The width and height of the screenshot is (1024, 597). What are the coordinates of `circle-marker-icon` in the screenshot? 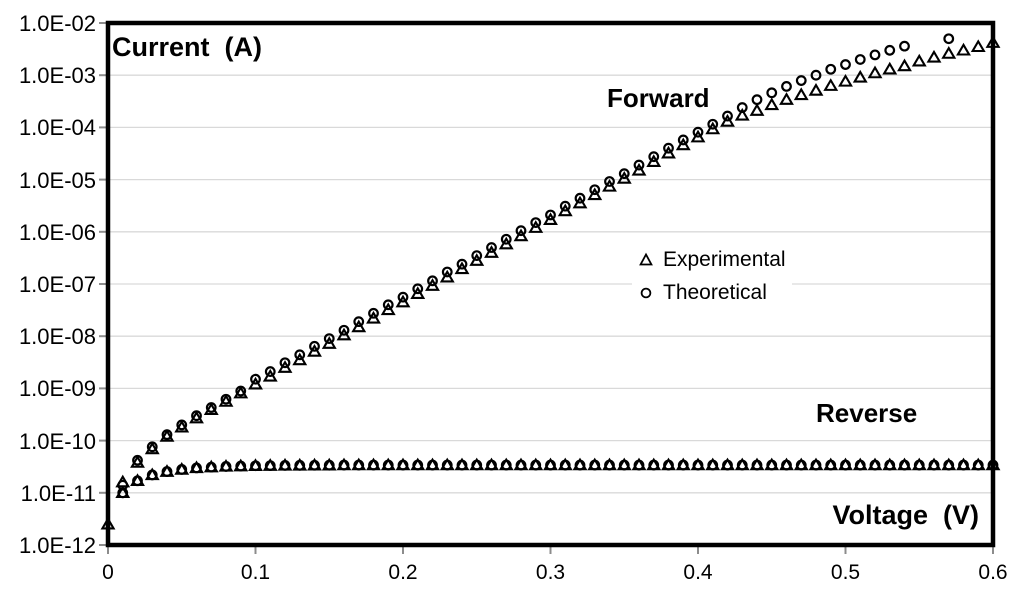 It's located at (646, 292).